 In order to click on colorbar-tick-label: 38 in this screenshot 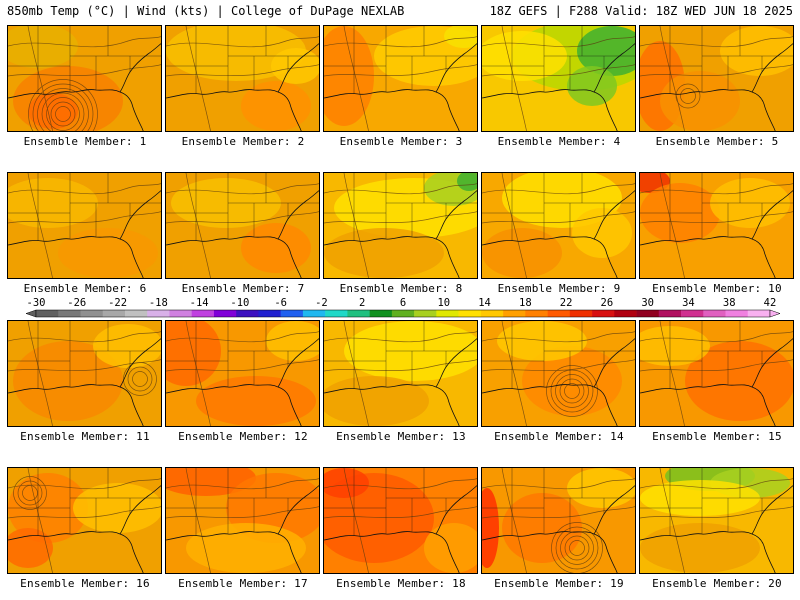, I will do `click(729, 303)`.